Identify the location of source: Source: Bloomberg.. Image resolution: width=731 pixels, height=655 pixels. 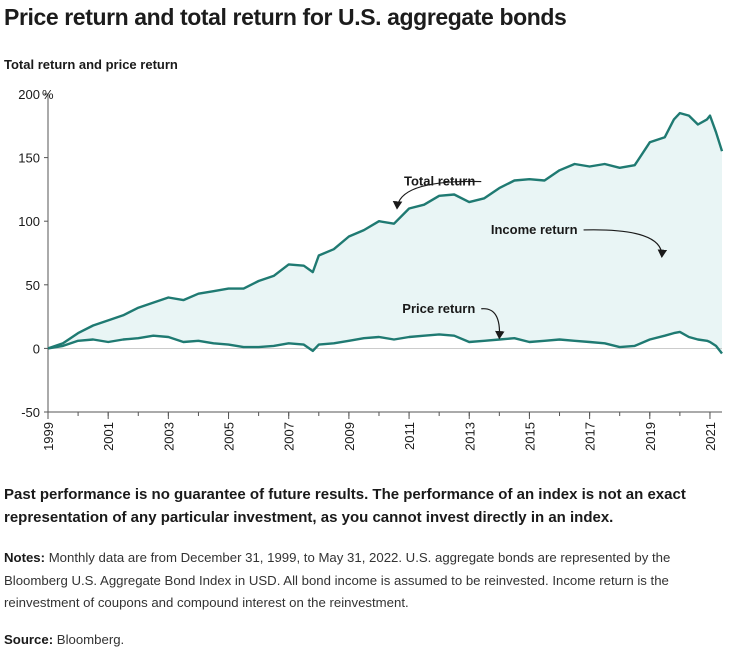
(64, 639).